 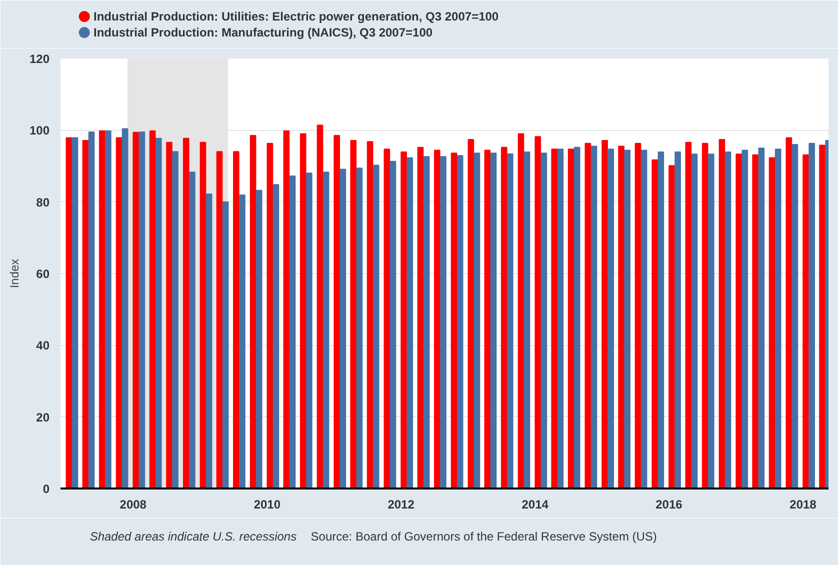 I want to click on y-tick-label: 100, so click(x=39, y=131).